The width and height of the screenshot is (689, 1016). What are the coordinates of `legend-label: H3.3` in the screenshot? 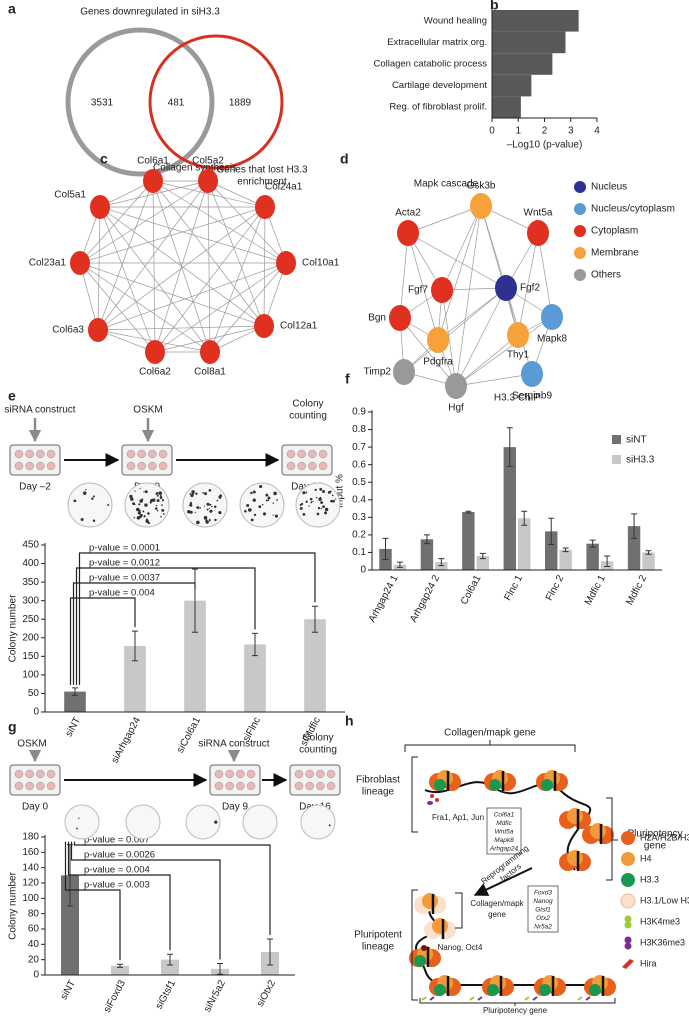 It's located at (649, 879).